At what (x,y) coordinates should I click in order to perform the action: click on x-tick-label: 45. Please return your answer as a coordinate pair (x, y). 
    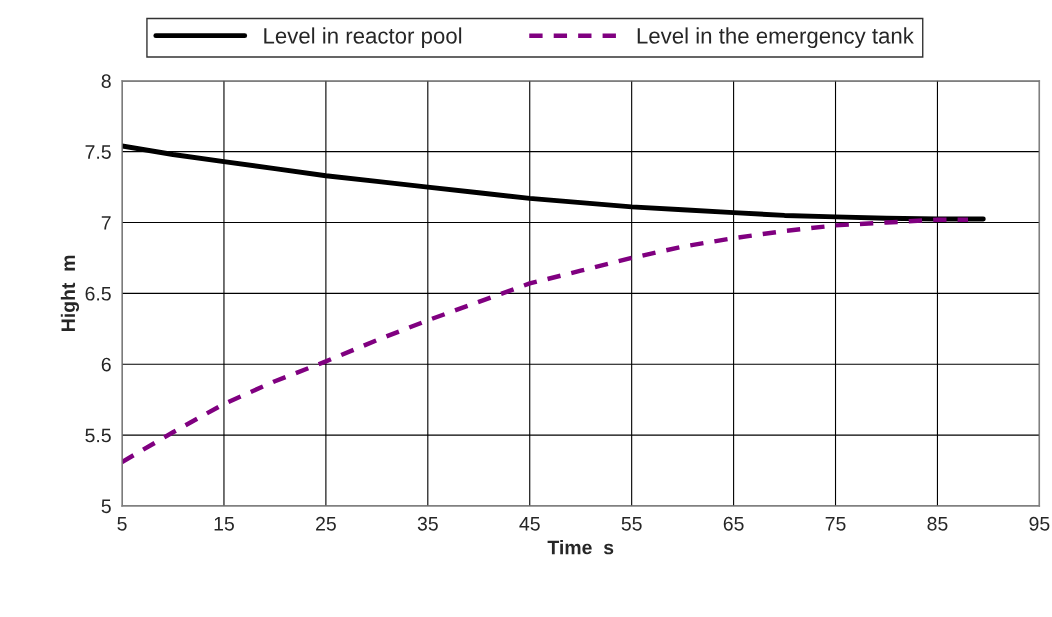
    Looking at the image, I should click on (529, 524).